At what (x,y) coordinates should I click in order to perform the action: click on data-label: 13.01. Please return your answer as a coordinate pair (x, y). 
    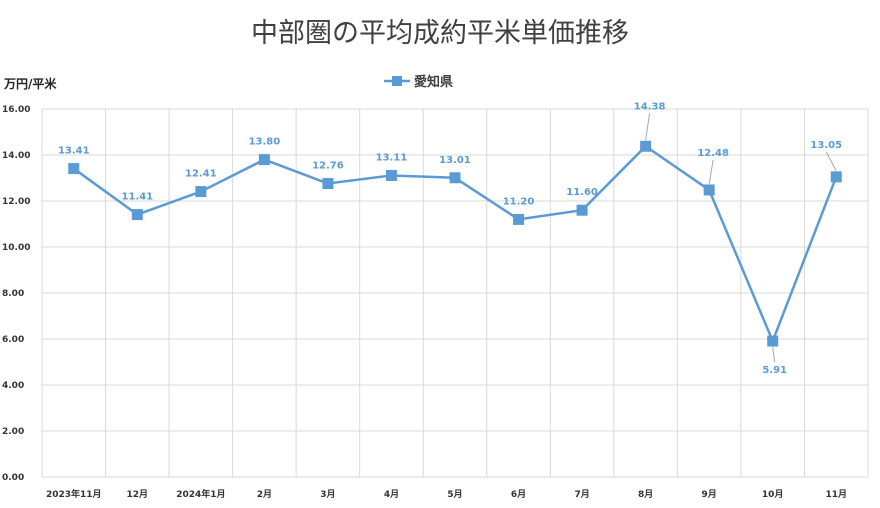
    Looking at the image, I should click on (455, 160).